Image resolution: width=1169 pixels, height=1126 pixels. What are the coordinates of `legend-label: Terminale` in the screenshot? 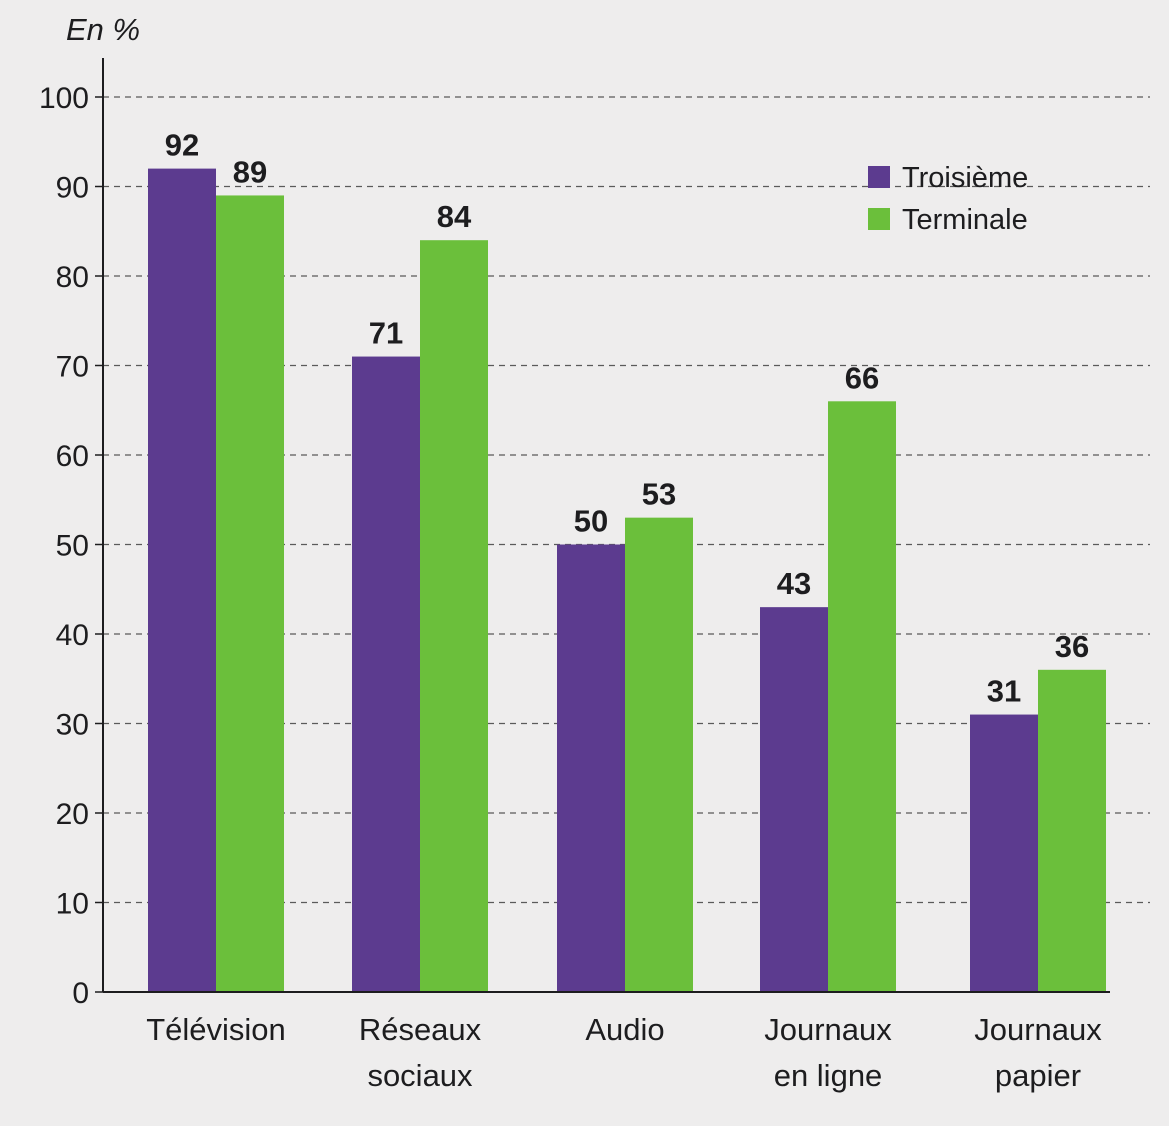 It's located at (965, 220).